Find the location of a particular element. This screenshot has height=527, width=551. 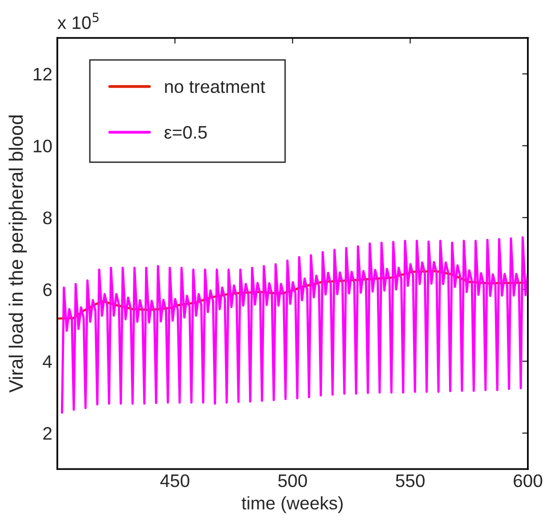

x-tick-label: 500 is located at coordinates (292, 481).